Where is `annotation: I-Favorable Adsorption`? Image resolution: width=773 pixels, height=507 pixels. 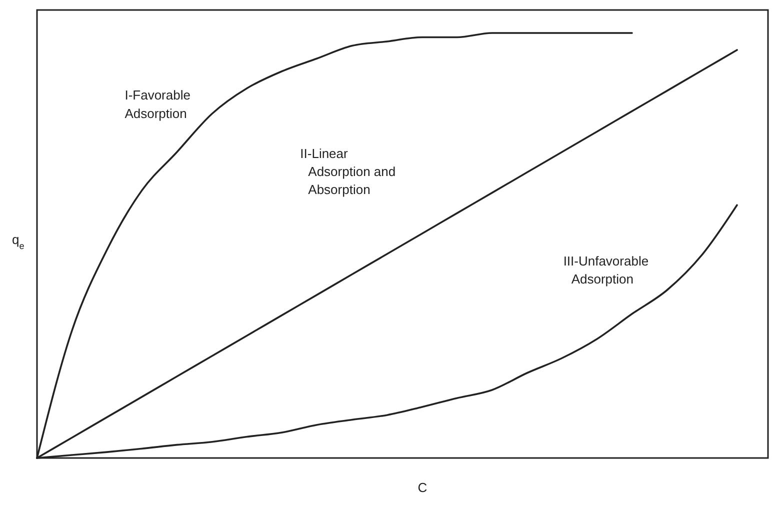
annotation: I-Favorable Adsorption is located at coordinates (157, 104).